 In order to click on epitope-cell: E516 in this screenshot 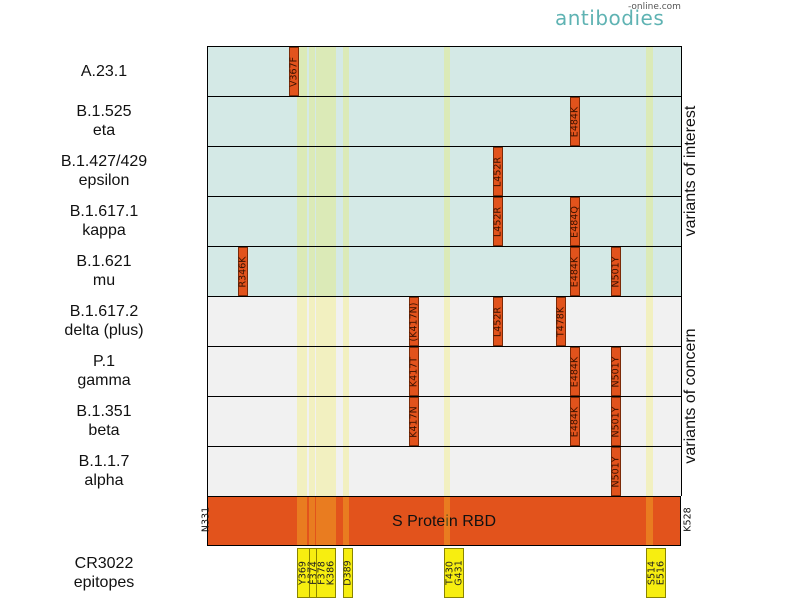, I will do `click(661, 573)`.